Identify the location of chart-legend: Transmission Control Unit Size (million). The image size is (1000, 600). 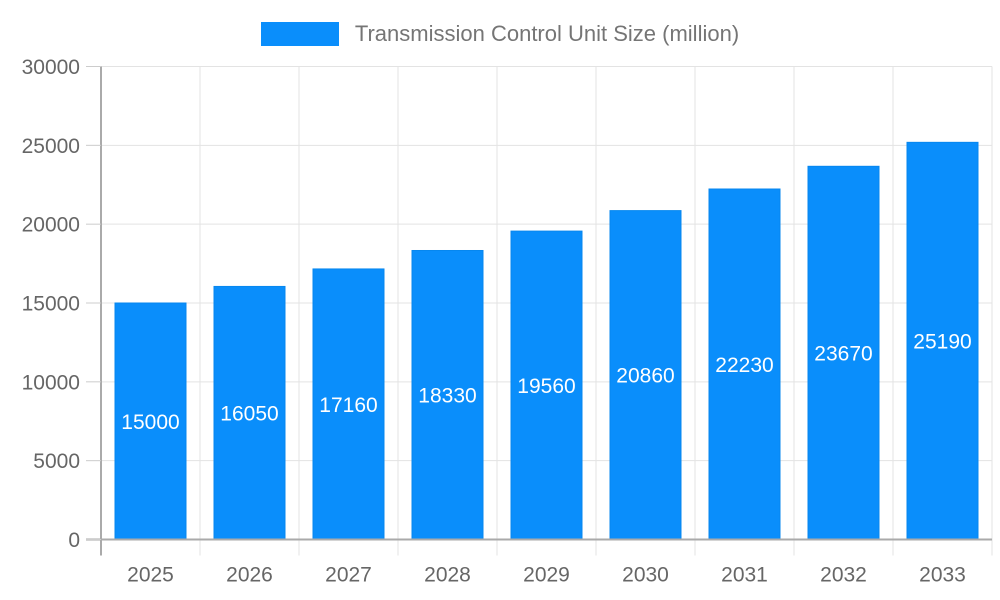
(500, 34).